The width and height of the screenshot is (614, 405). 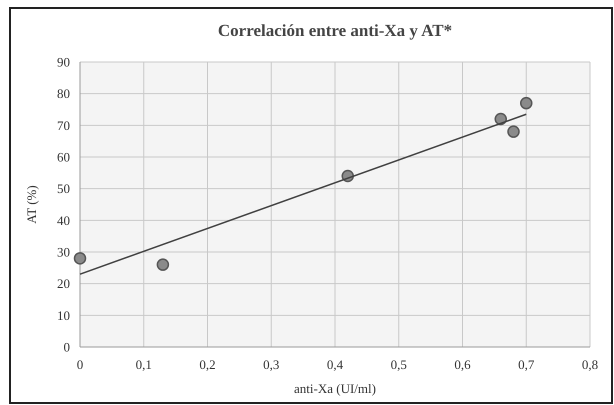 I want to click on x-tick-label: 0,4, so click(x=335, y=364).